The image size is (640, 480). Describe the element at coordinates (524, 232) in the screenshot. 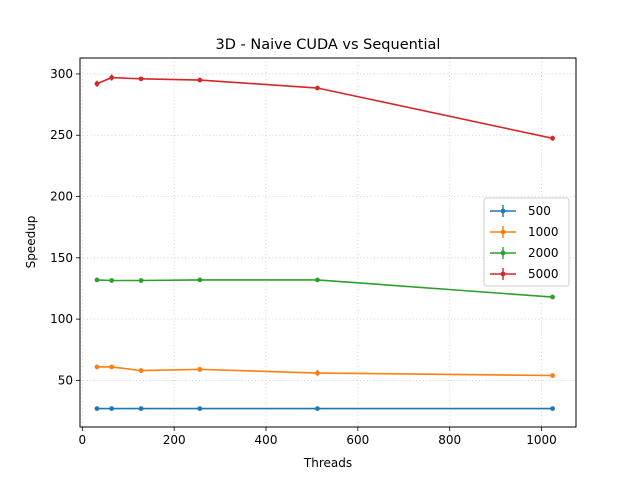

I see `legend-item-1000: 1000` at that location.